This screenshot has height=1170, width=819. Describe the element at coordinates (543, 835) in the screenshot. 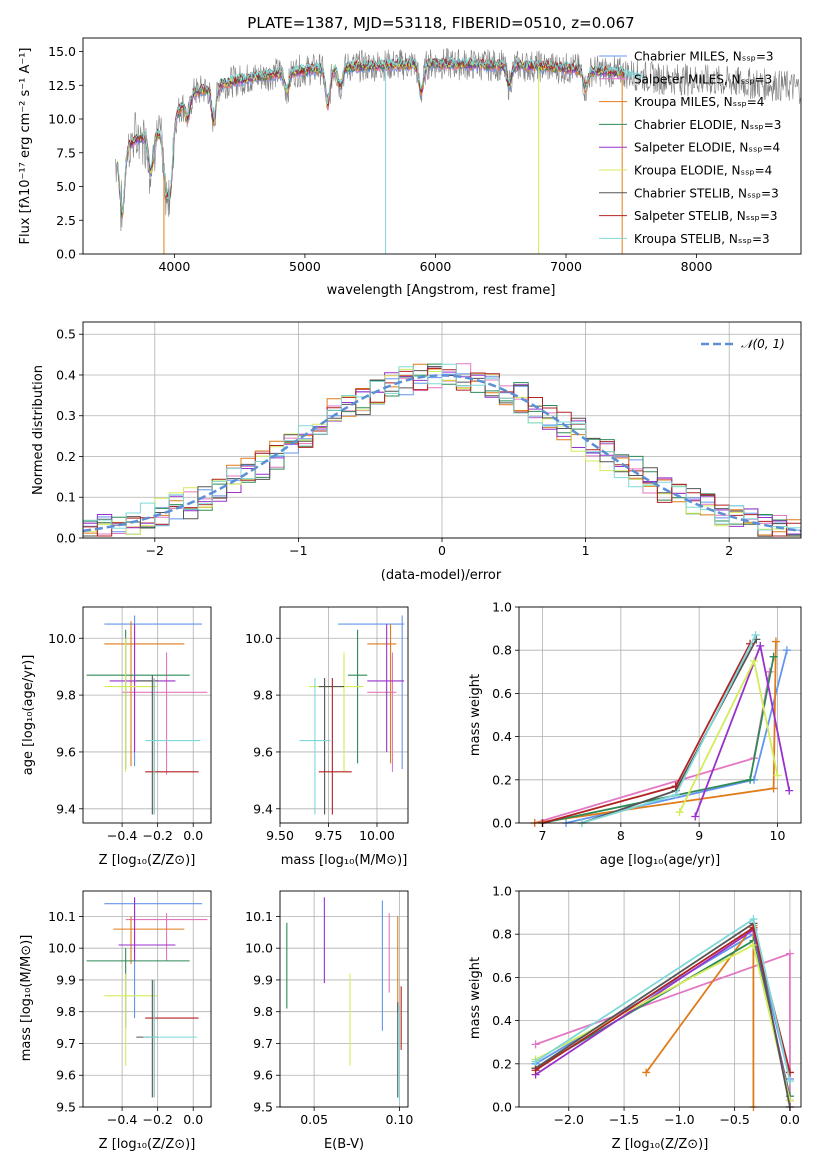

I see `x-tick-label: 7` at that location.